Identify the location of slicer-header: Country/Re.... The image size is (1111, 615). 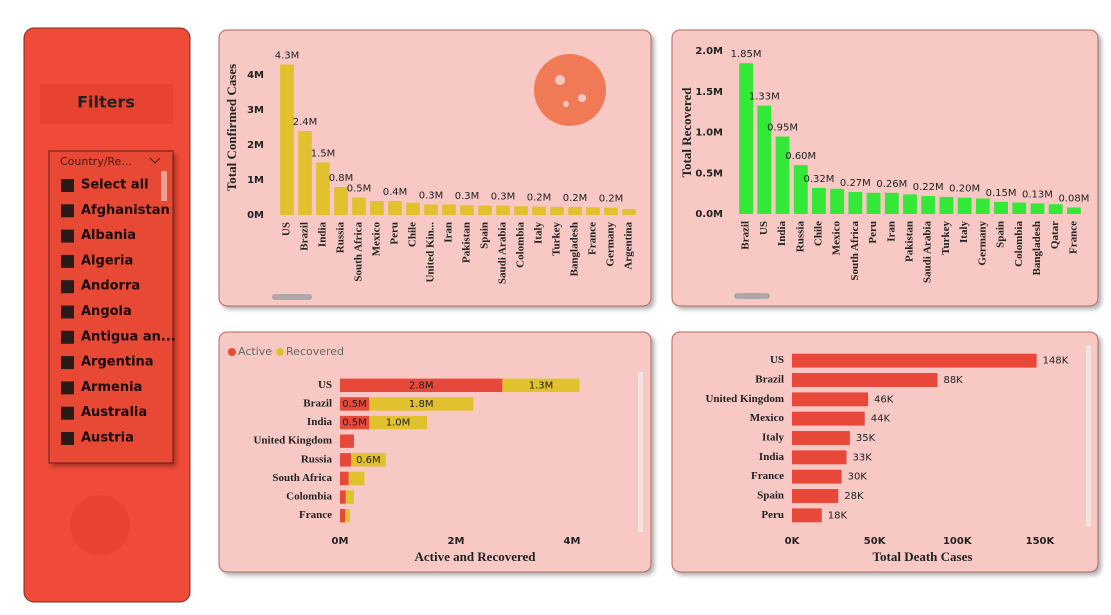
(96, 161).